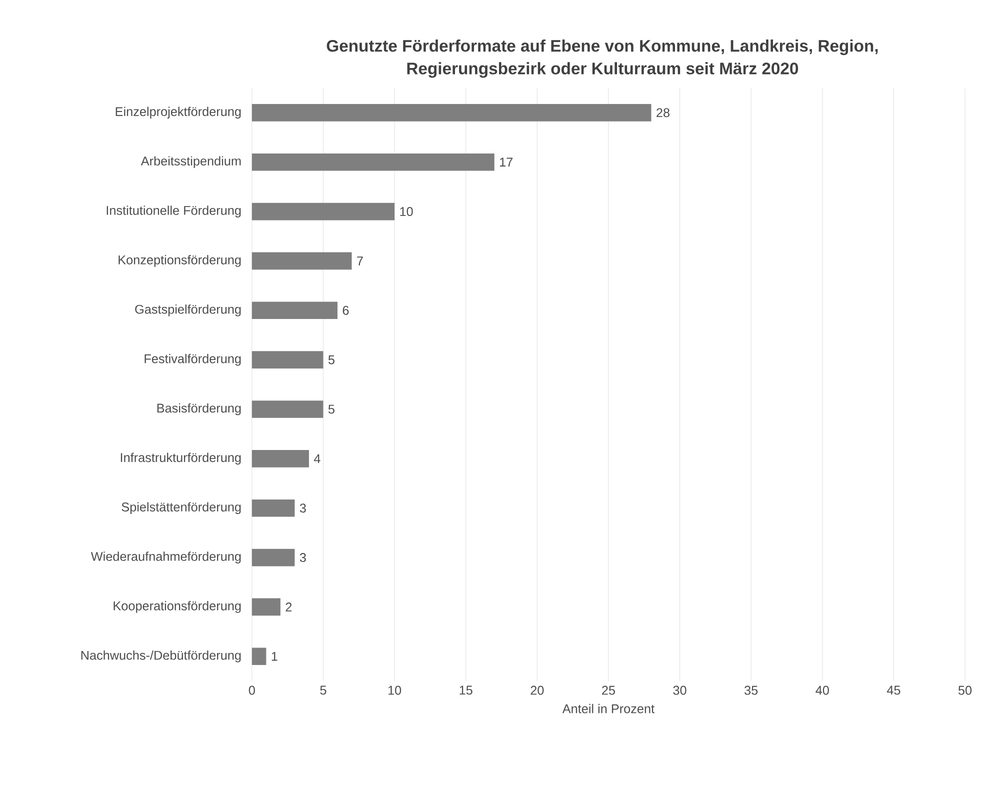  I want to click on x-tick-label: 0, so click(251, 690).